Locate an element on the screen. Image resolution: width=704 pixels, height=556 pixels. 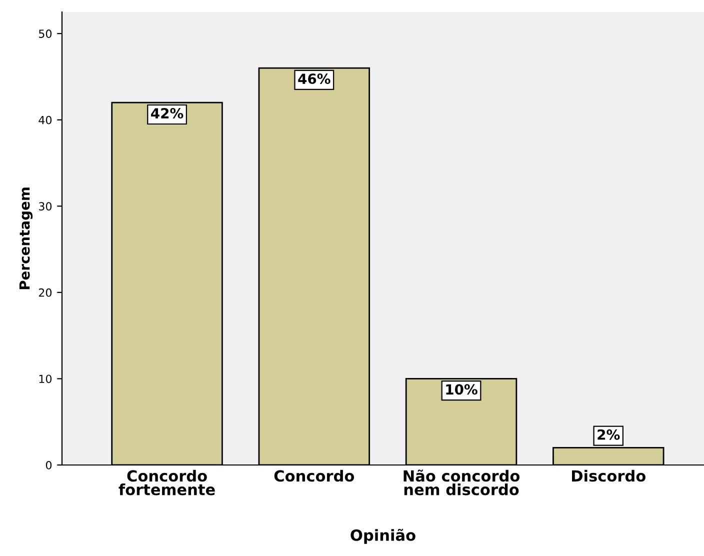
data-label: 42% is located at coordinates (167, 113).